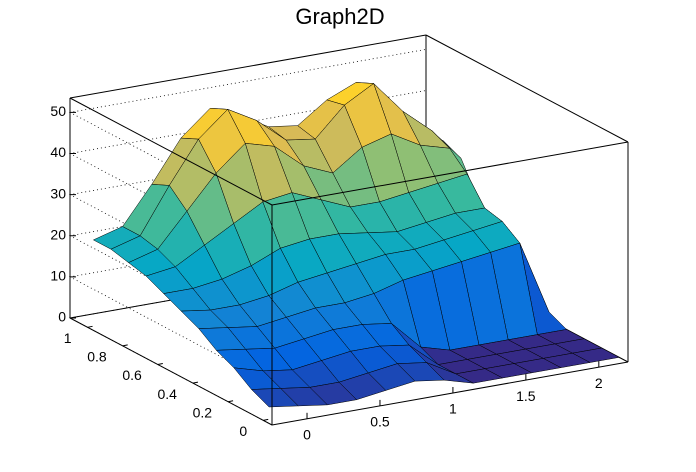  What do you see at coordinates (58, 234) in the screenshot?
I see `z-tick-label: 20` at bounding box center [58, 234].